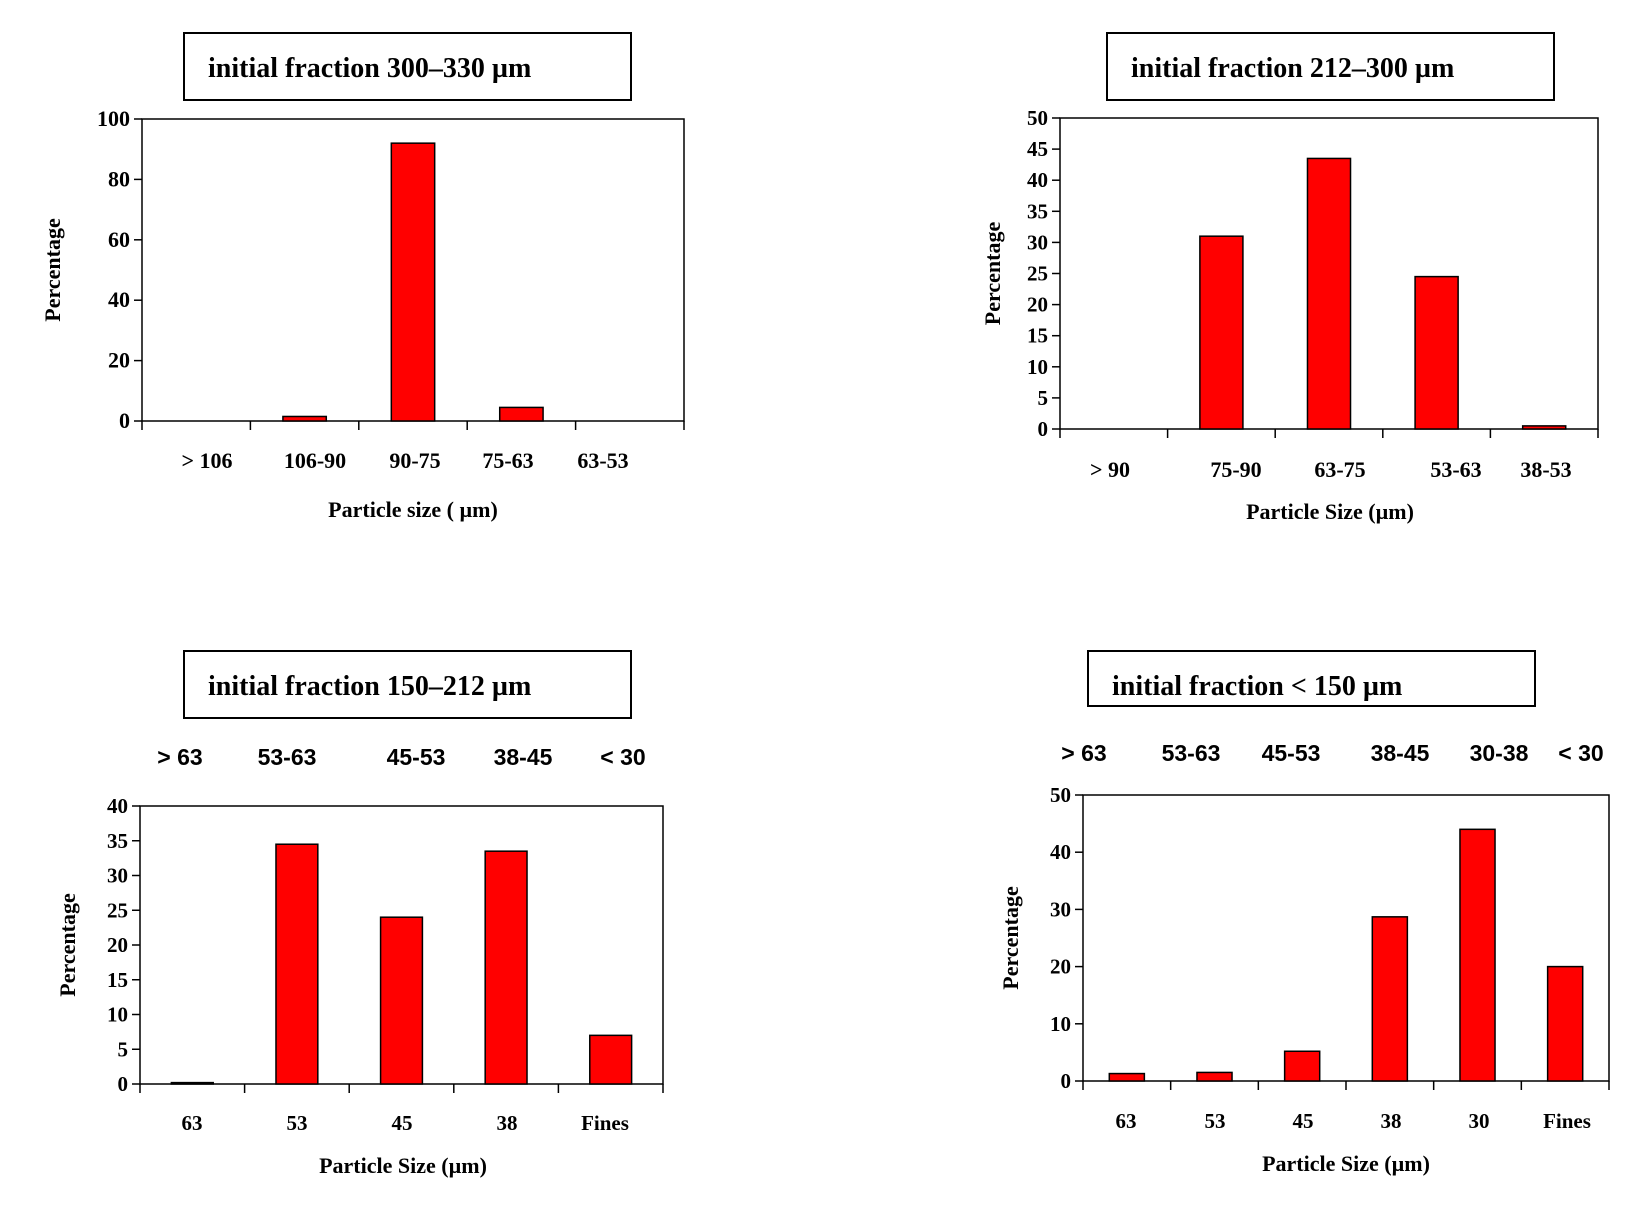  What do you see at coordinates (1339, 469) in the screenshot?
I see `x-category-label: 63-75` at bounding box center [1339, 469].